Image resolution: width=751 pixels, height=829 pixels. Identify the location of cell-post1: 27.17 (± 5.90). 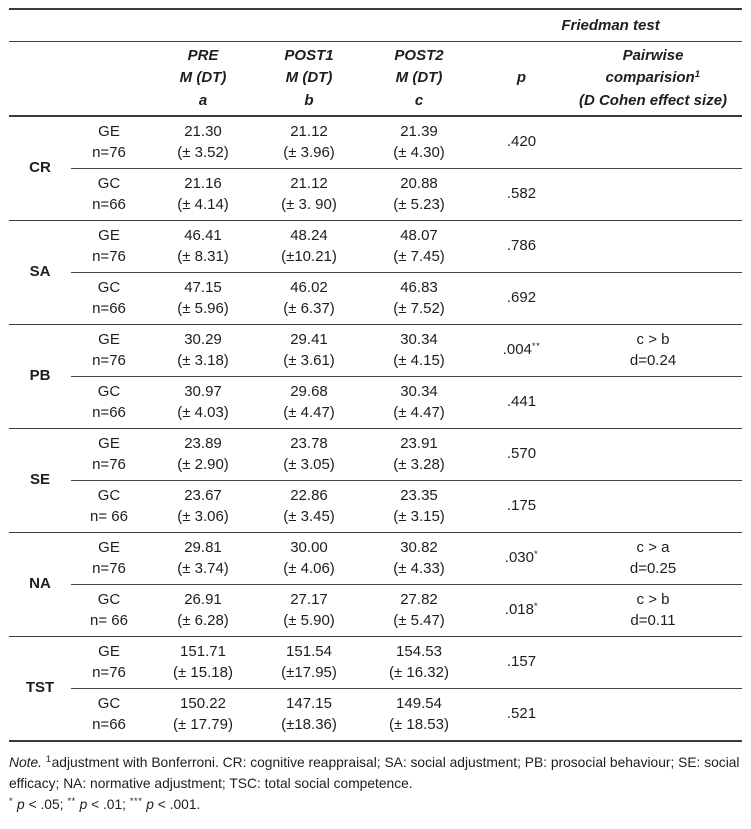
(309, 610).